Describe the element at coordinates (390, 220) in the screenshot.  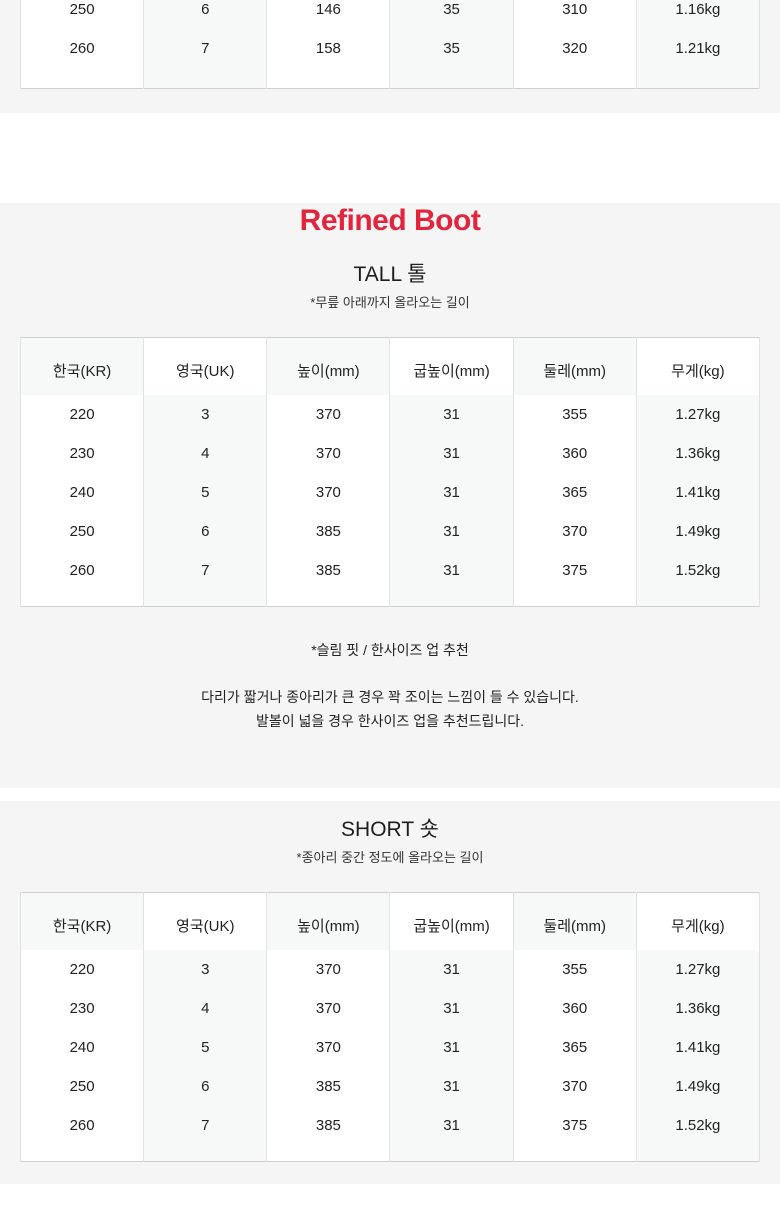
I see `product-title: Refined Boot` at that location.